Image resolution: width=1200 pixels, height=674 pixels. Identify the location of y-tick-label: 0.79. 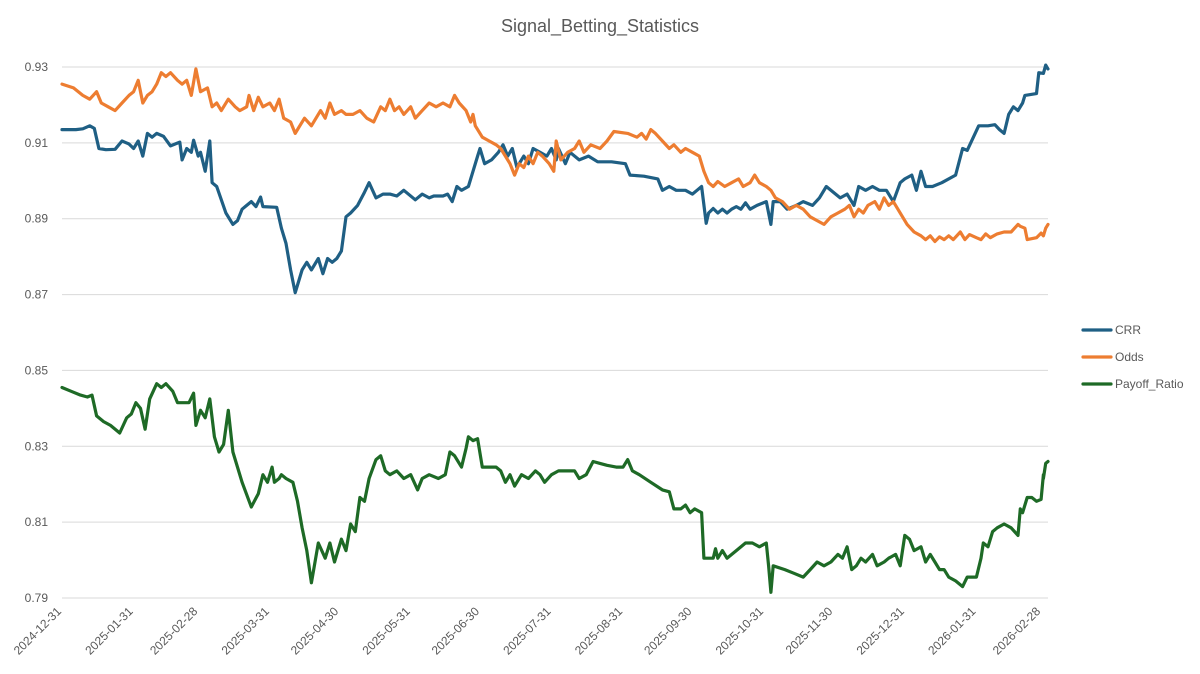
(37, 598).